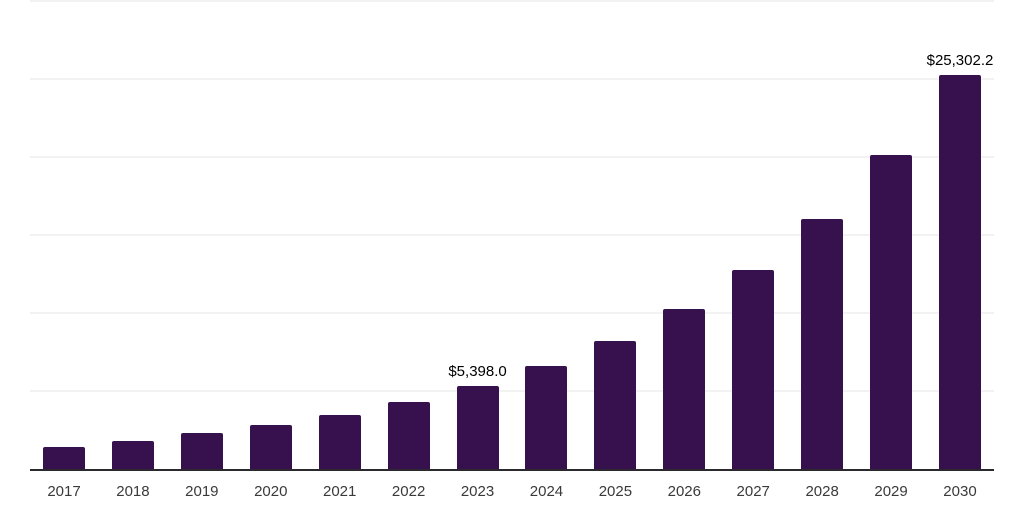  Describe the element at coordinates (408, 491) in the screenshot. I see `x-axis-label-2022: 2022` at that location.